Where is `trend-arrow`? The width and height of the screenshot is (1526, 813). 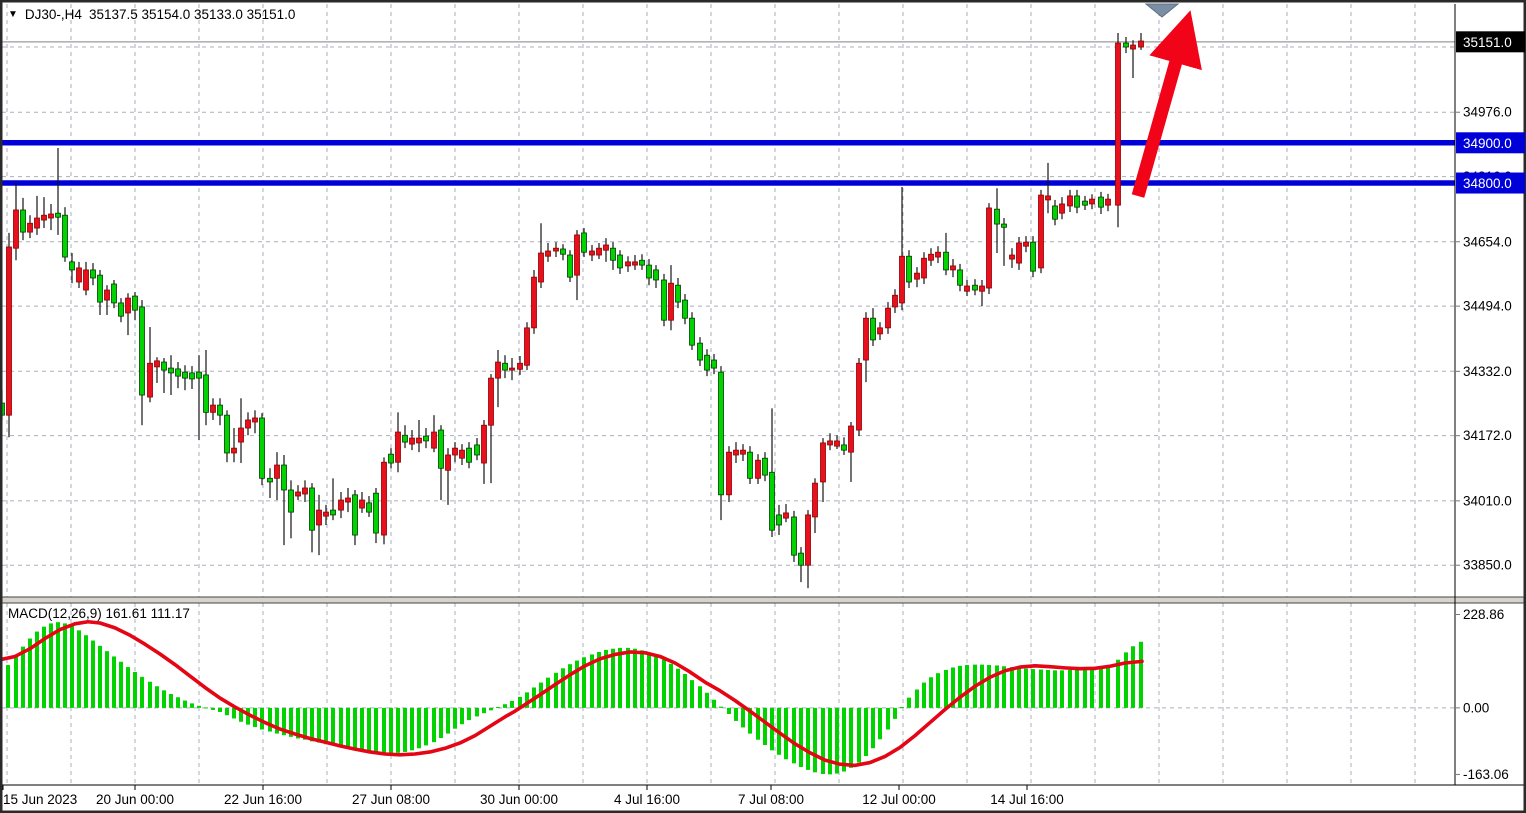 trend-arrow is located at coordinates (1166, 104).